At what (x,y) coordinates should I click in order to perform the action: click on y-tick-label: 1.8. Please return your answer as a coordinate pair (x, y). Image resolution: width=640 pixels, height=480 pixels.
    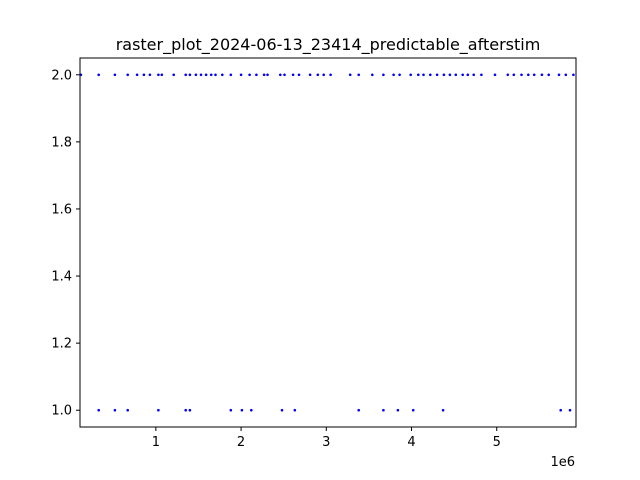
    Looking at the image, I should click on (61, 142).